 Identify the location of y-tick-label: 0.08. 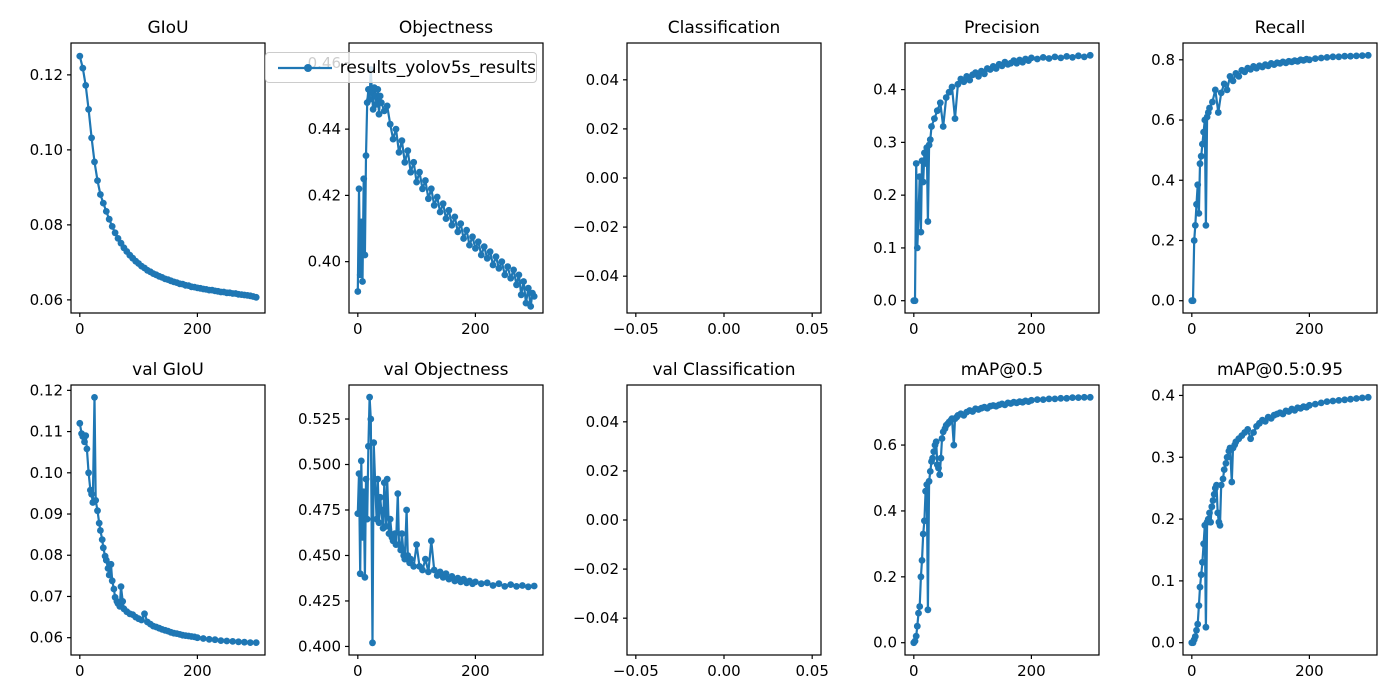
(46, 555).